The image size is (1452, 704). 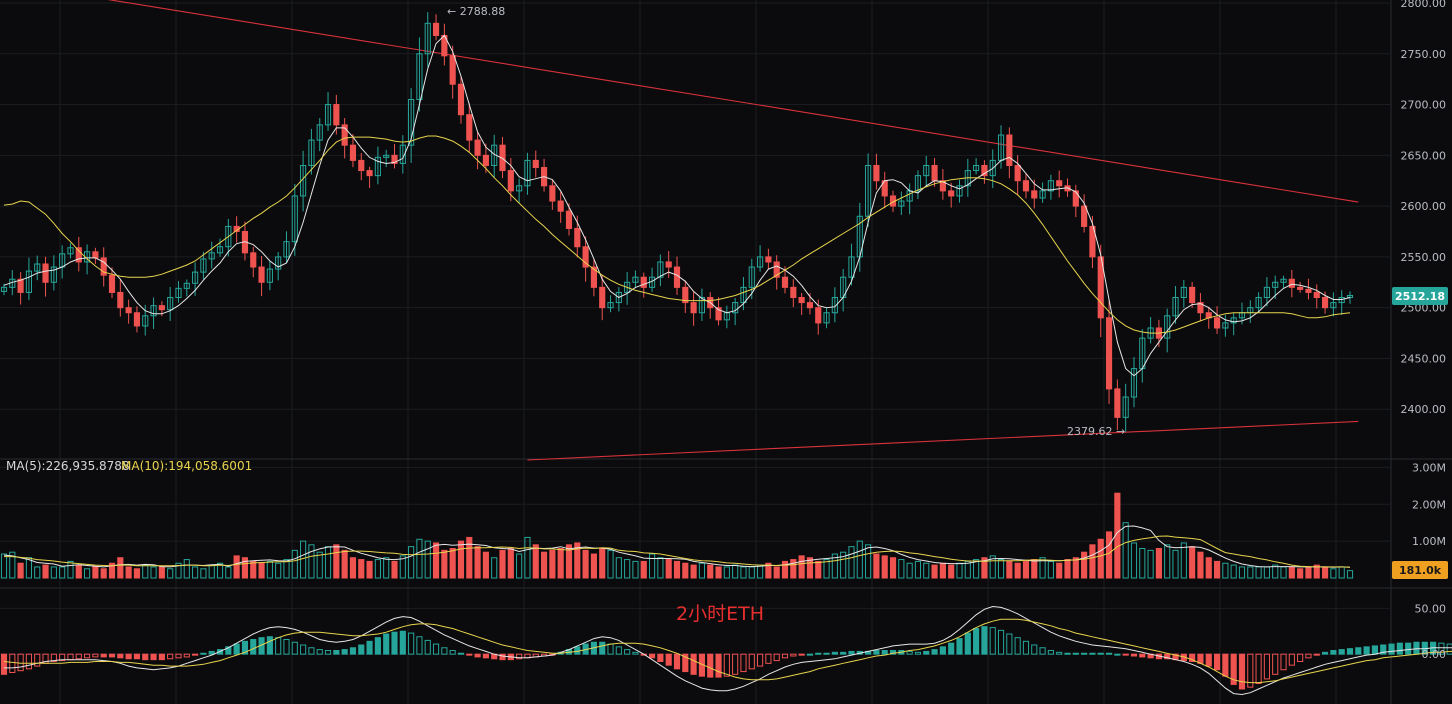 What do you see at coordinates (186, 466) in the screenshot?
I see `volume-ma10-legend: MA(10):194,058.6001` at bounding box center [186, 466].